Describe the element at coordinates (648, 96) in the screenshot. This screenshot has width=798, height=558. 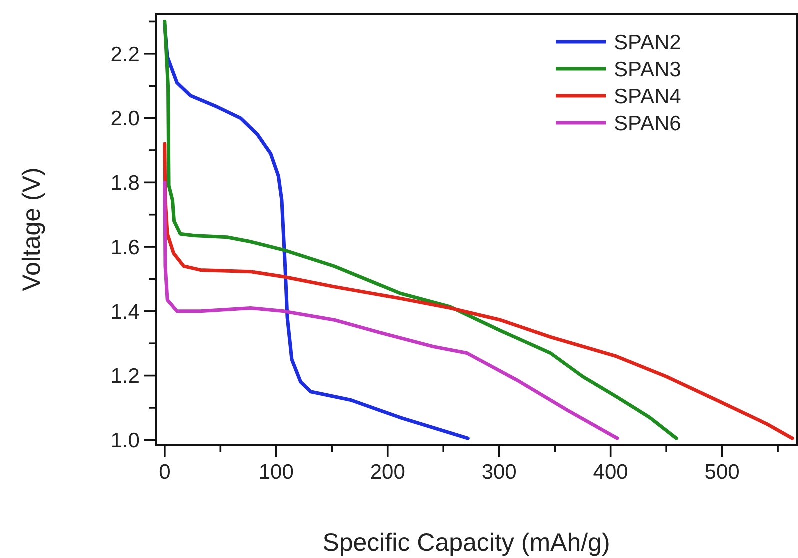
I see `legend-label: SPAN4` at that location.